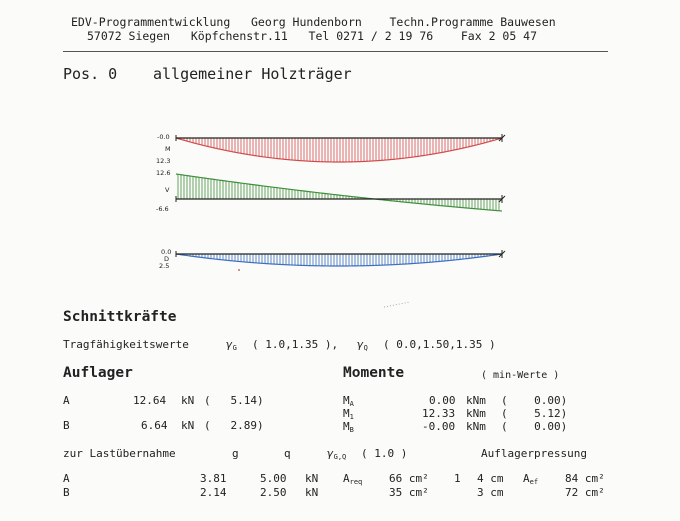  Describe the element at coordinates (348, 401) in the screenshot. I see `moment-ma-name: MA` at that location.